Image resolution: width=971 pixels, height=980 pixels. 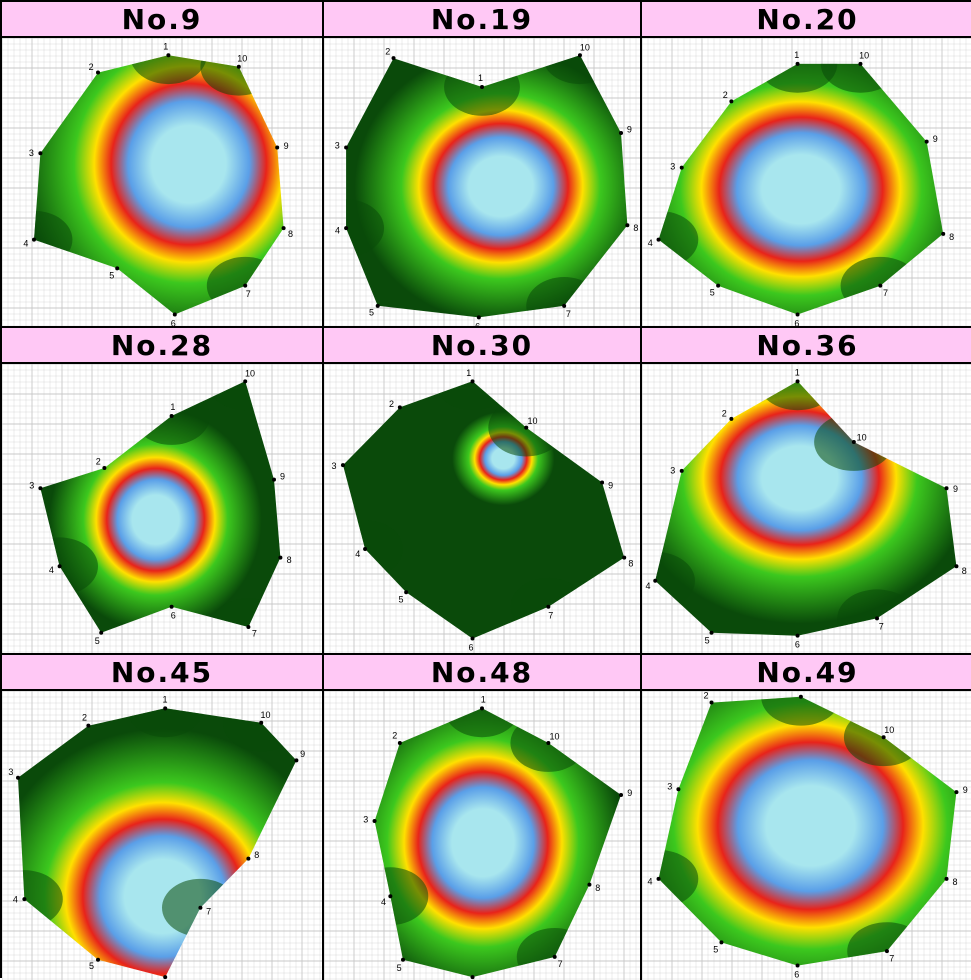 What do you see at coordinates (162, 20) in the screenshot?
I see `panel-title: No.9` at bounding box center [162, 20].